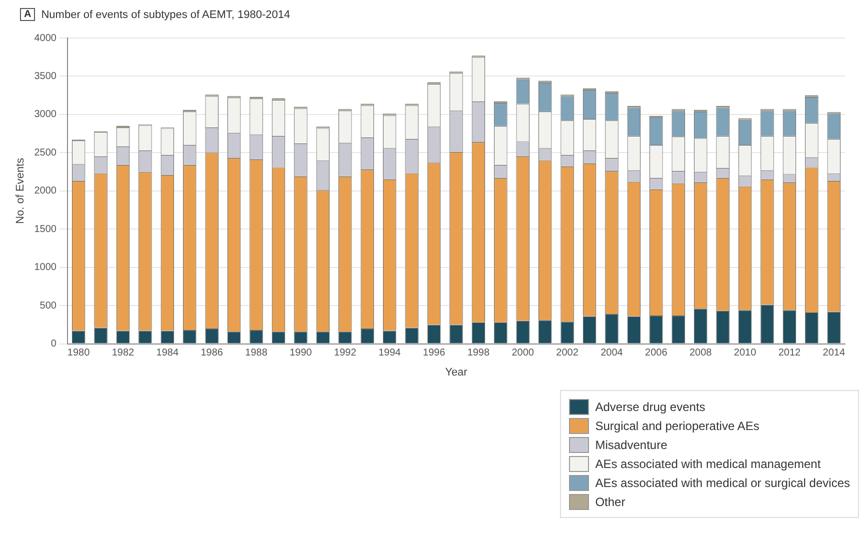 The height and width of the screenshot is (534, 865). I want to click on y-tick-label: 1500, so click(45, 229).